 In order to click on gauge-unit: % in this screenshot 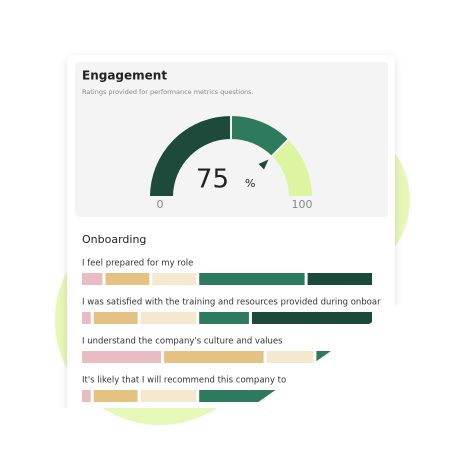, I will do `click(250, 183)`.